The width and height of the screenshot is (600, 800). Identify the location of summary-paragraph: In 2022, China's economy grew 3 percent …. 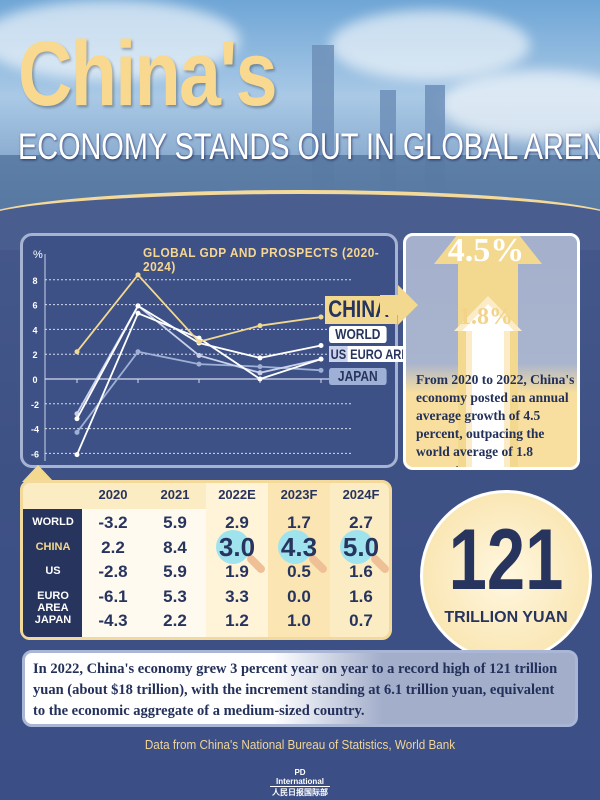
(300, 688).